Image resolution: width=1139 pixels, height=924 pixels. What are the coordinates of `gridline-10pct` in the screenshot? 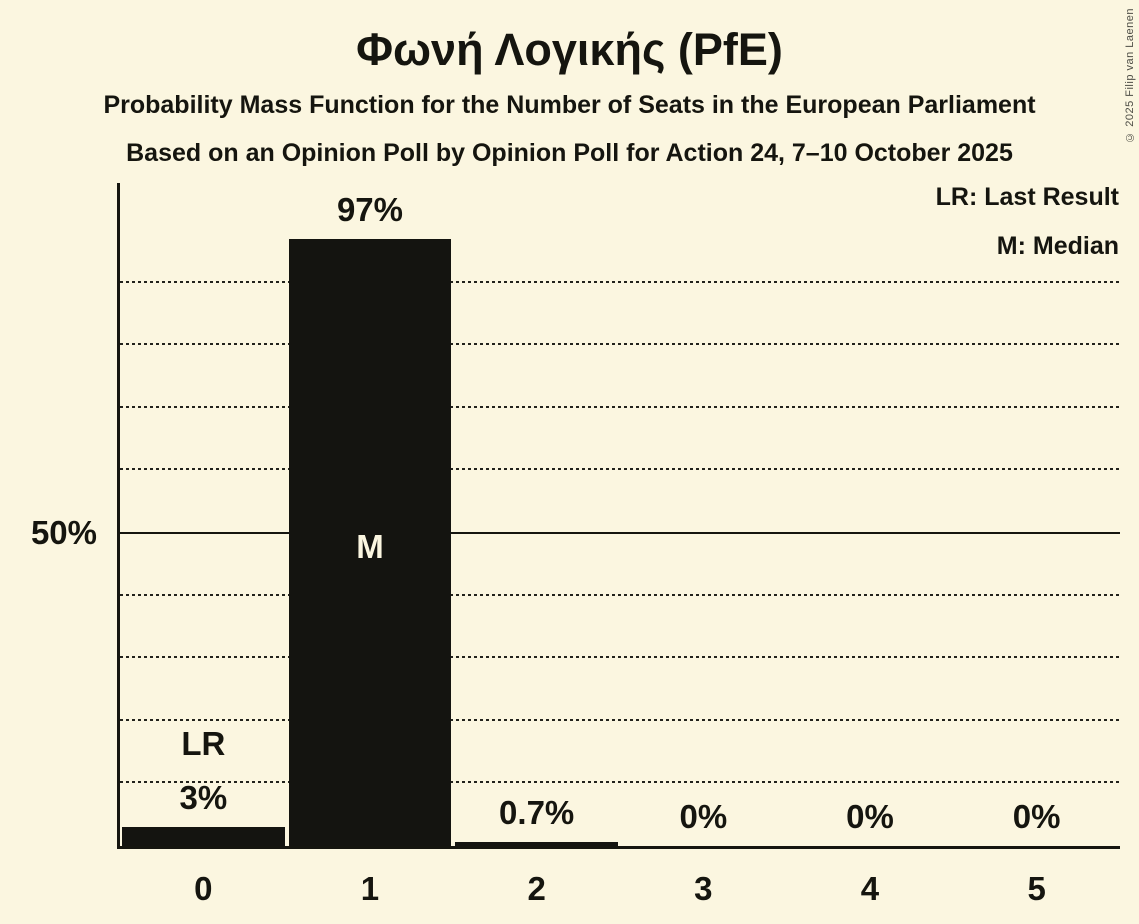 It's located at (620, 782).